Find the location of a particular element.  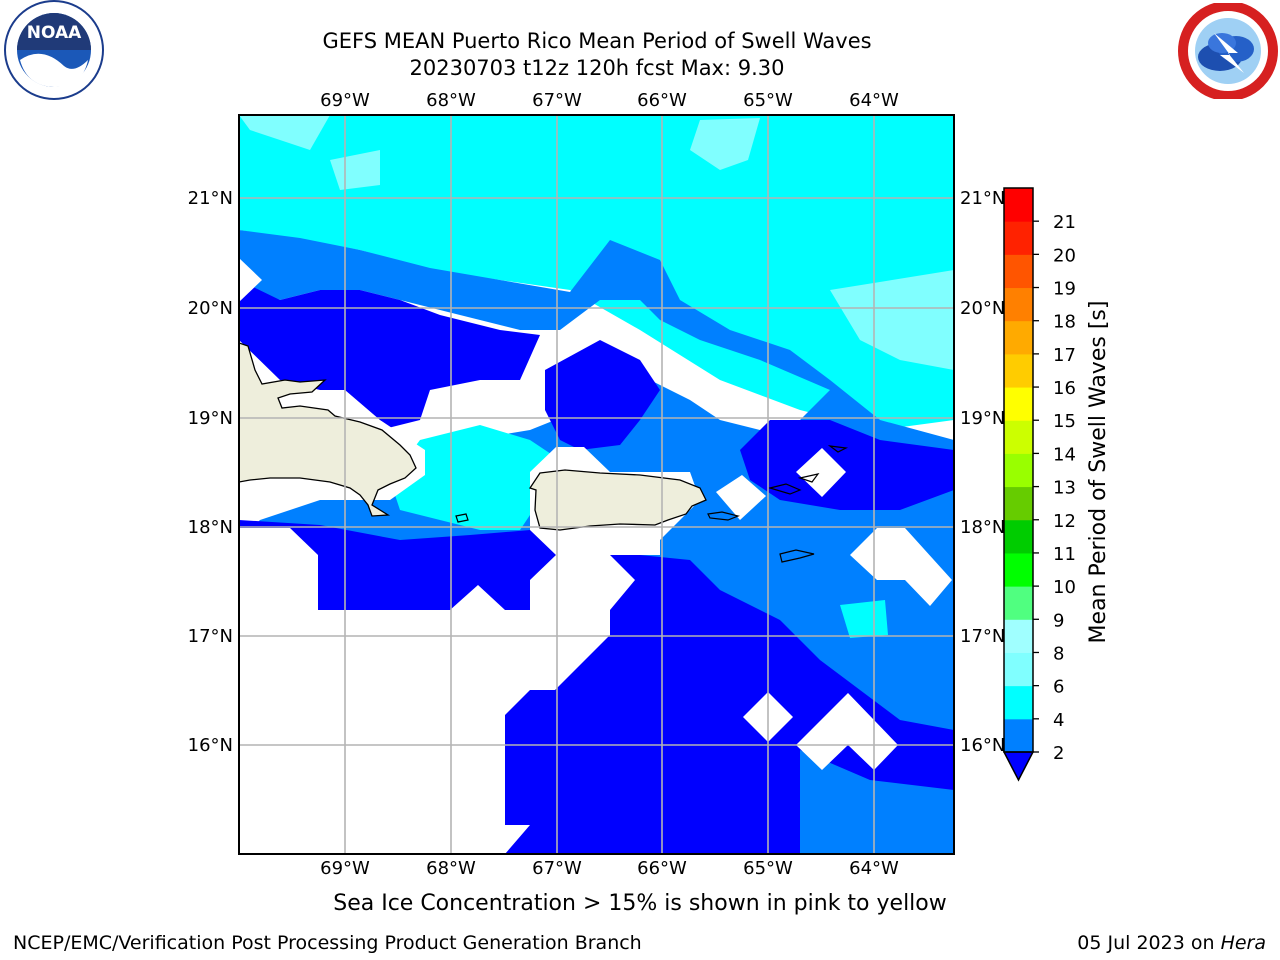

band-4-6-south-patch is located at coordinates (857, 645).